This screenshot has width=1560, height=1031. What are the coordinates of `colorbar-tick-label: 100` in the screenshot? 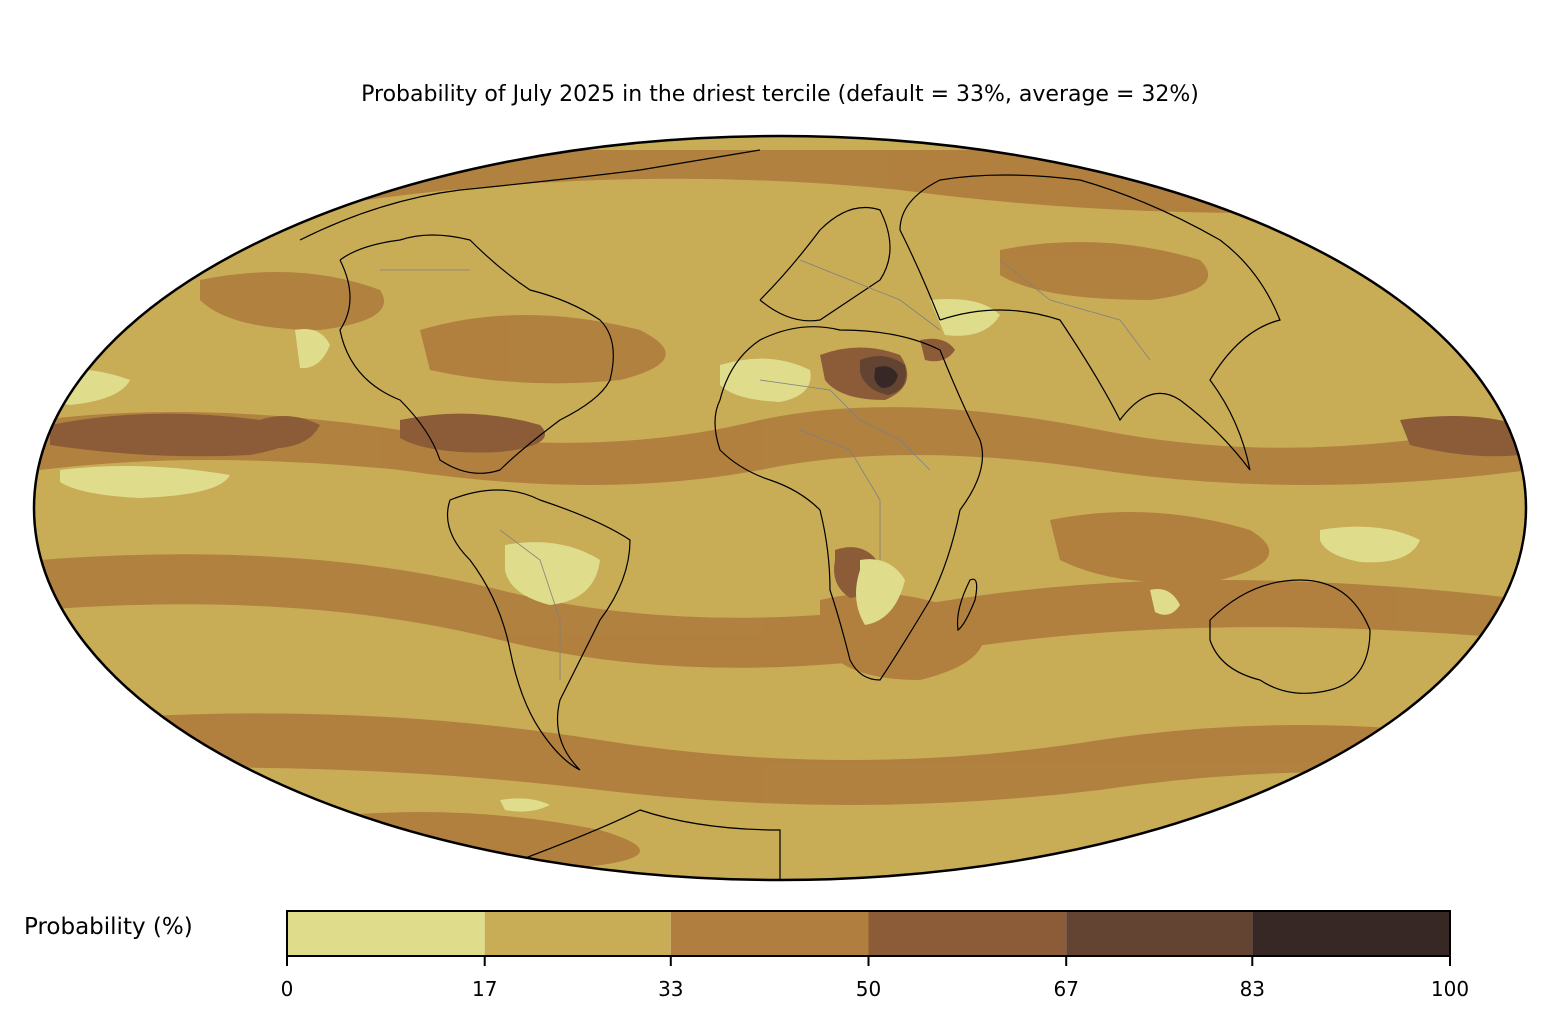 It's located at (1450, 989).